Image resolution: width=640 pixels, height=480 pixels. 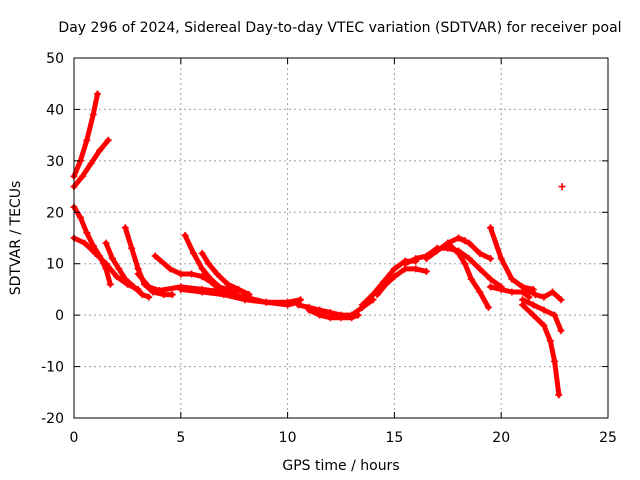 I want to click on series-track-e, so click(x=127, y=270).